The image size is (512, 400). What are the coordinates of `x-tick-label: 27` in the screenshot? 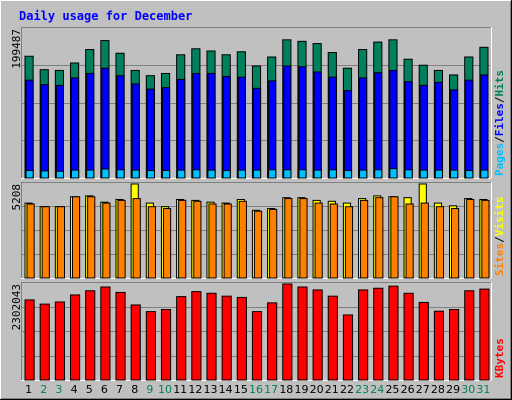 It's located at (423, 389).